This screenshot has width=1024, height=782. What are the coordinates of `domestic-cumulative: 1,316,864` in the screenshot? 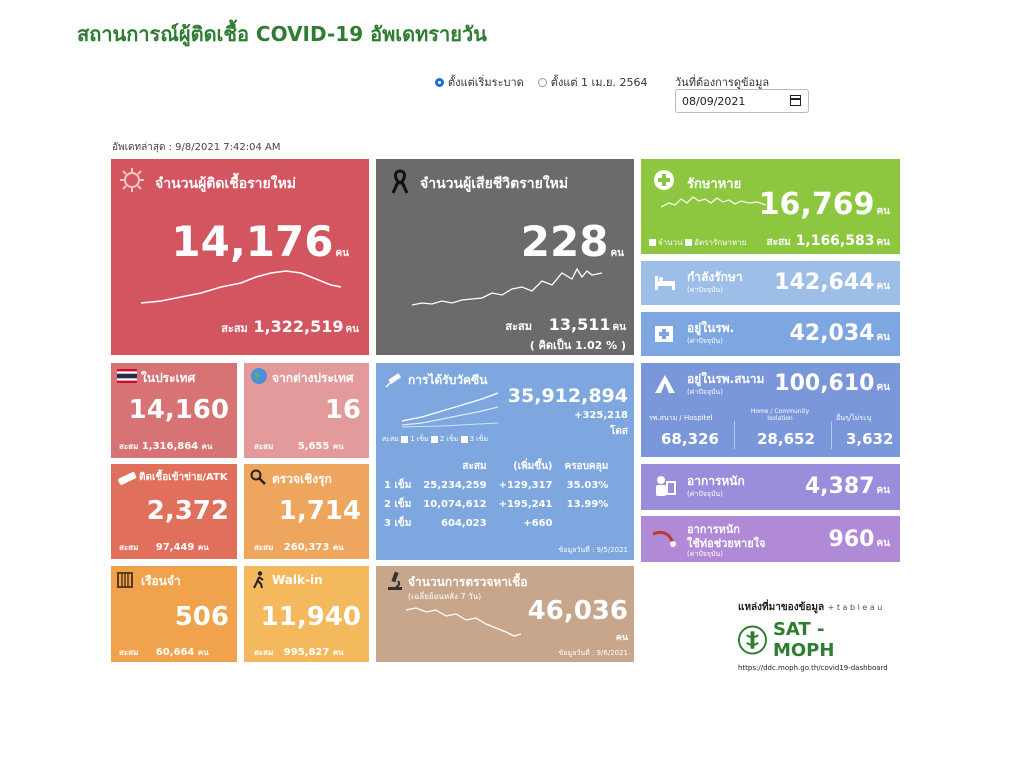 It's located at (170, 446).